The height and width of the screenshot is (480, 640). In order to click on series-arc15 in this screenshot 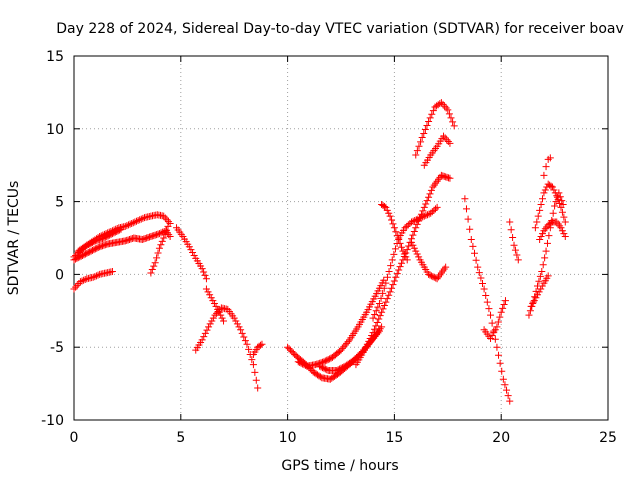, I will do `click(394, 232)`.